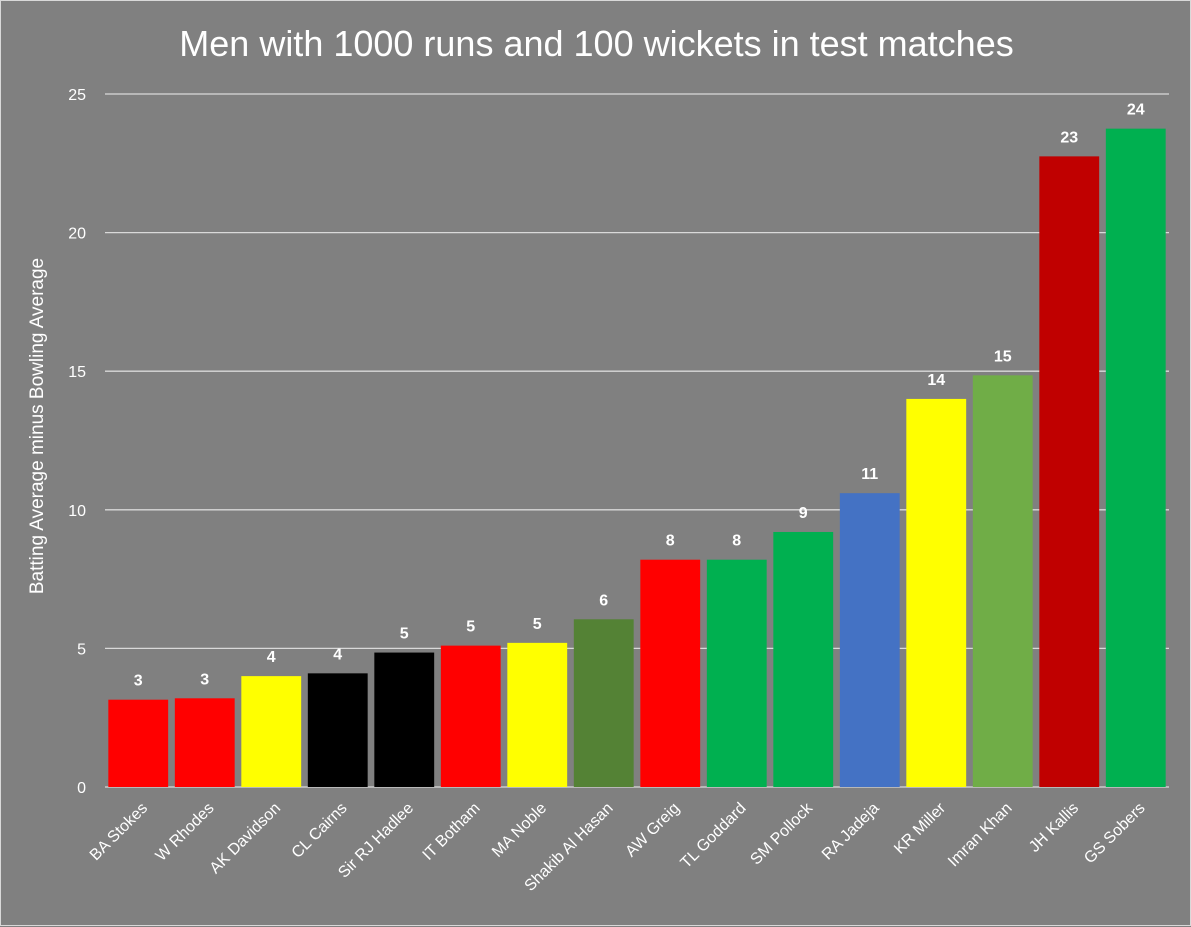 The width and height of the screenshot is (1191, 927). Describe the element at coordinates (77, 372) in the screenshot. I see `y-tick-label: 15` at that location.